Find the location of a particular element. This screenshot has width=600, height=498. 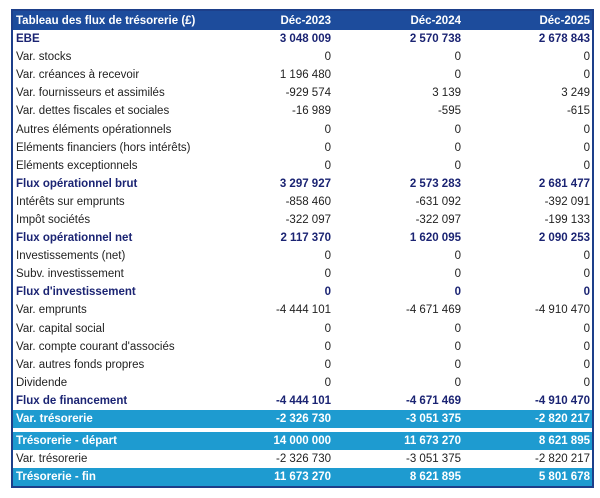

row-value: 2 681 477 is located at coordinates (564, 183).